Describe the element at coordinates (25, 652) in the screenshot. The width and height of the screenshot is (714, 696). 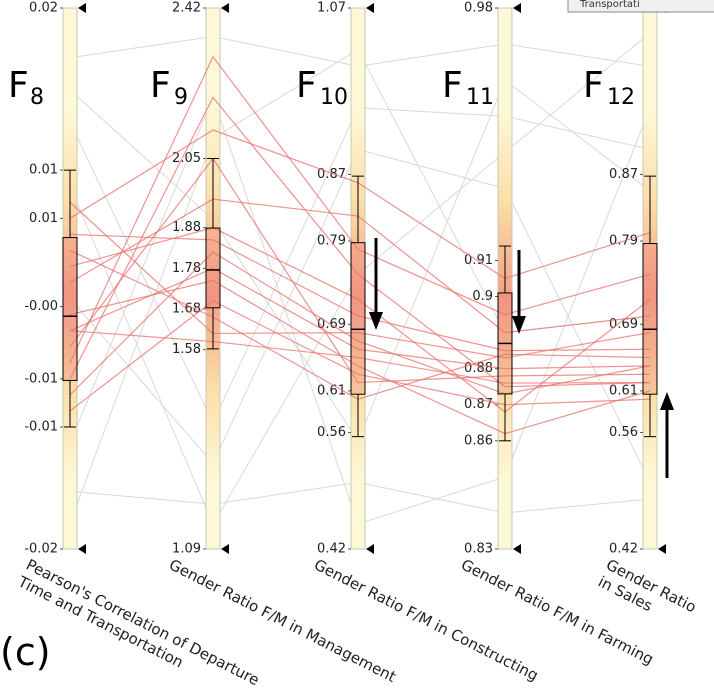
I see `panel-label: (c)` at that location.